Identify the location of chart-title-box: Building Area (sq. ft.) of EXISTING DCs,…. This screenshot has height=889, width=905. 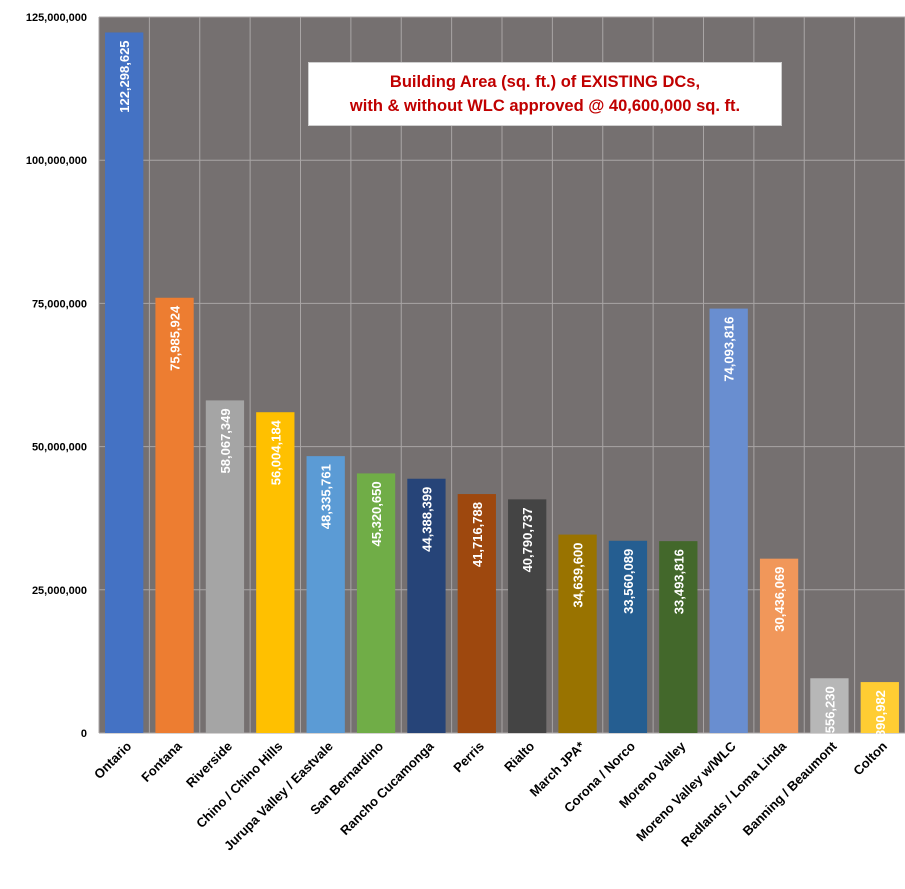
(545, 94).